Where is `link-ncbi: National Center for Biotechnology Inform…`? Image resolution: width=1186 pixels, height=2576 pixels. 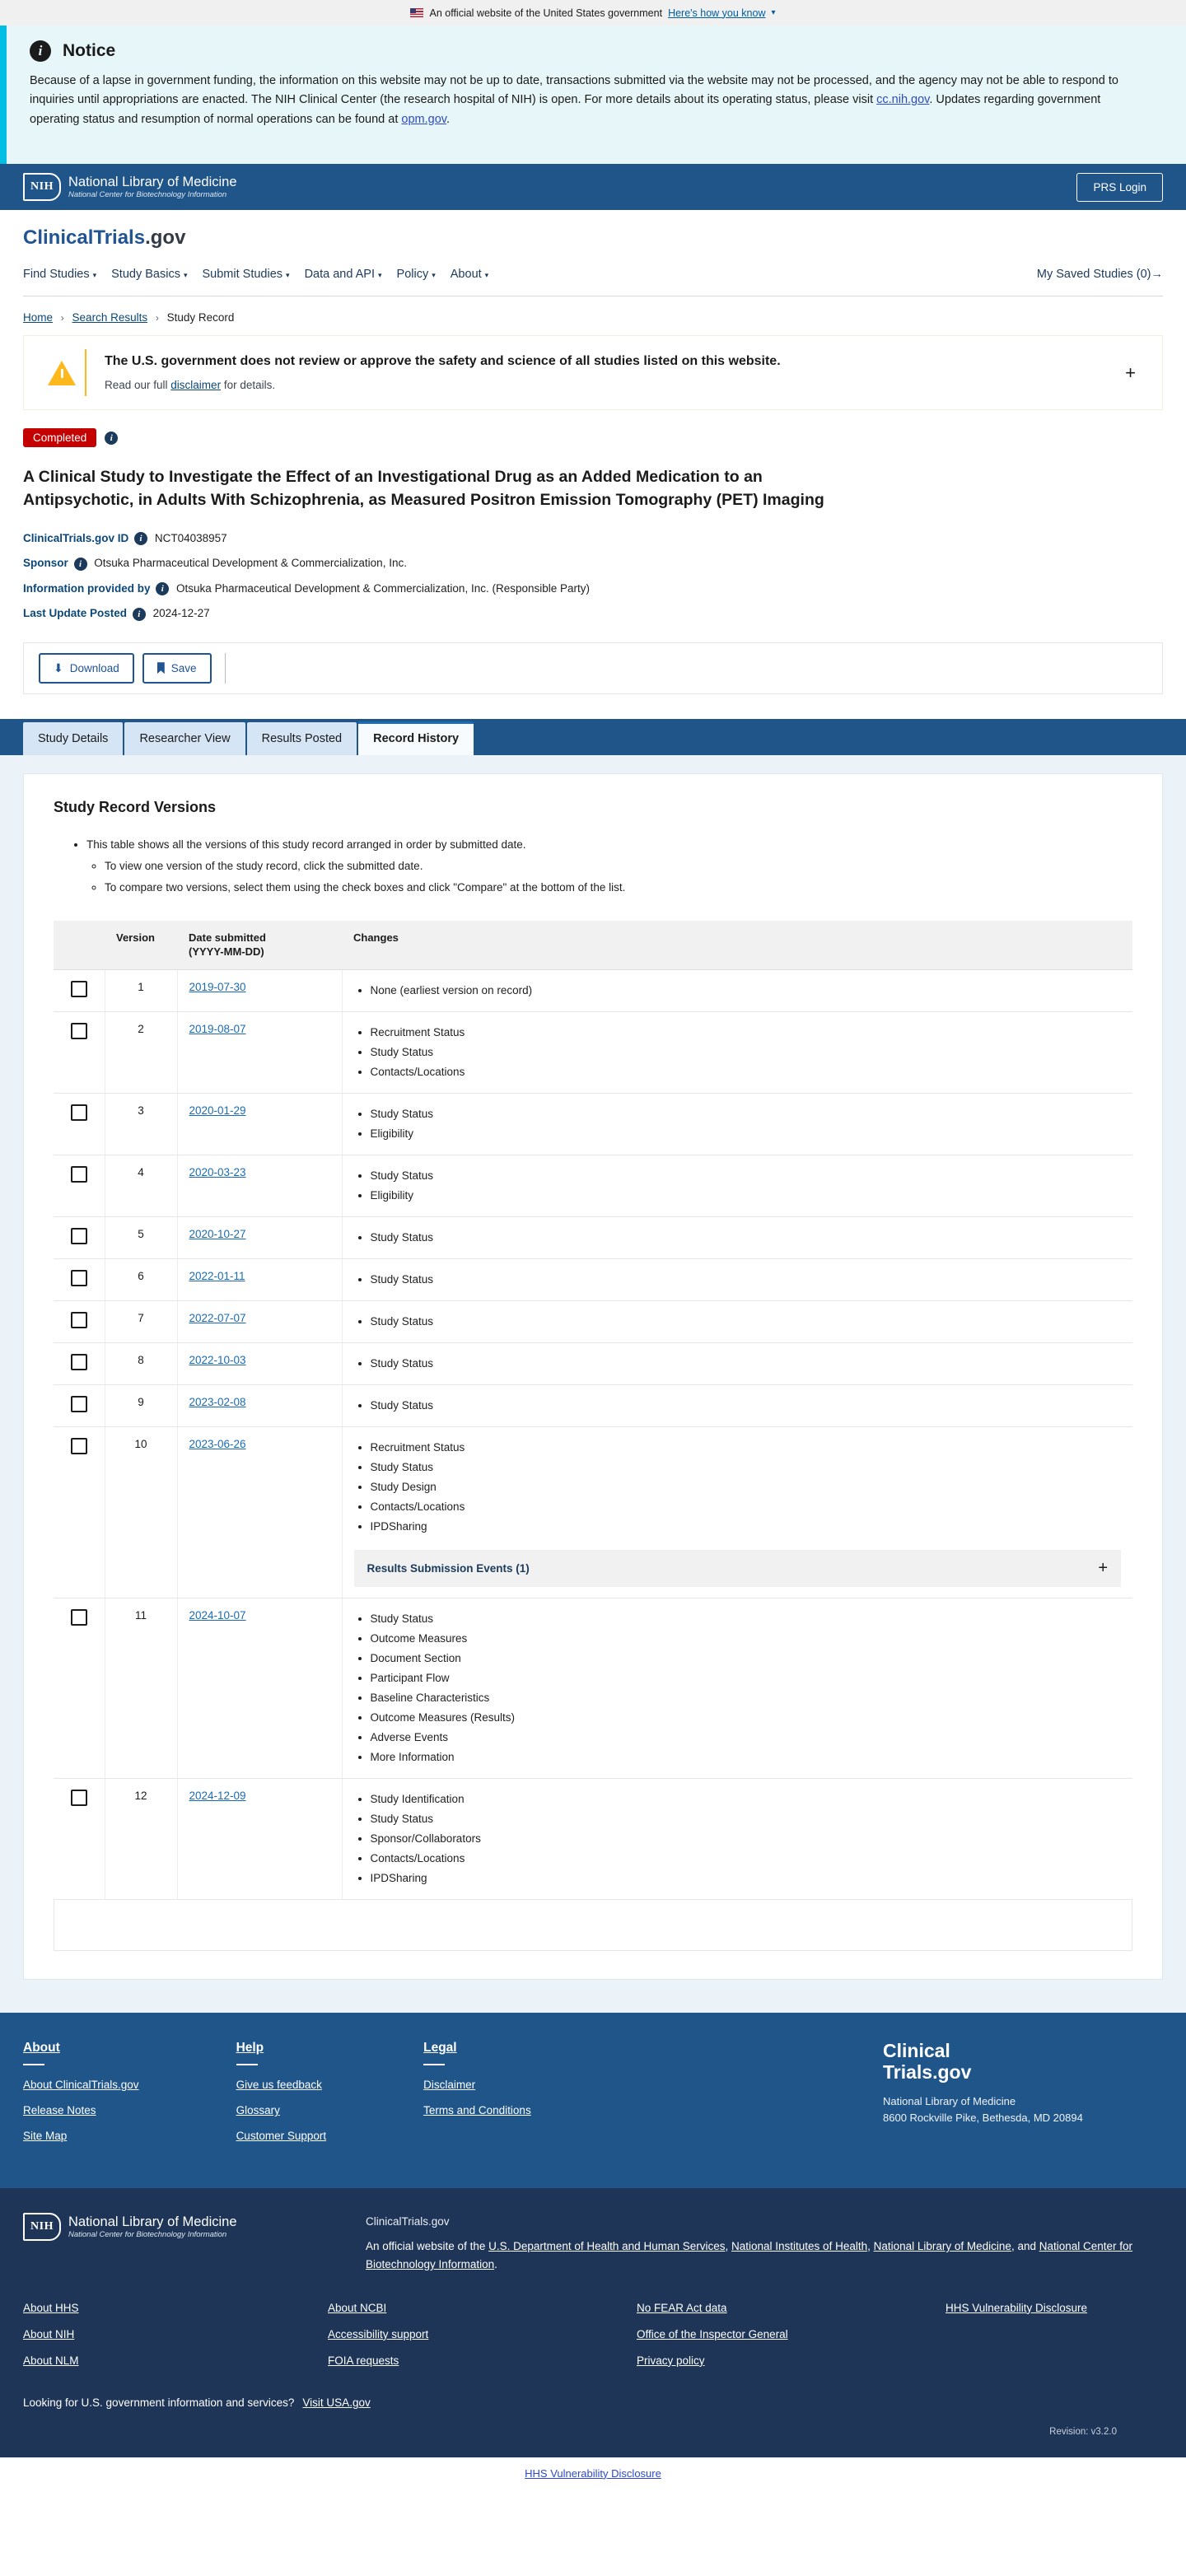
link-ncbi: National Center for Biotechnology Inform… is located at coordinates (749, 2255).